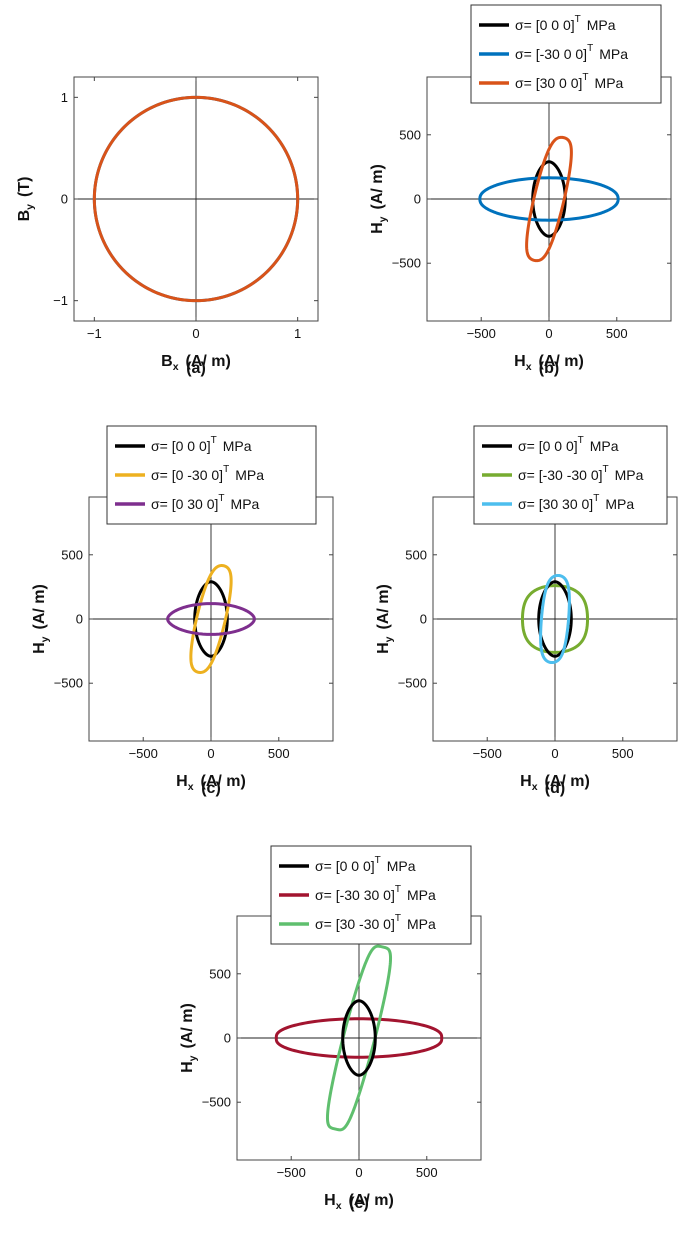 The image size is (694, 1257). What do you see at coordinates (581, 473) in the screenshot?
I see `legend-entry: σ= [-30 -30 0]T MPa` at bounding box center [581, 473].